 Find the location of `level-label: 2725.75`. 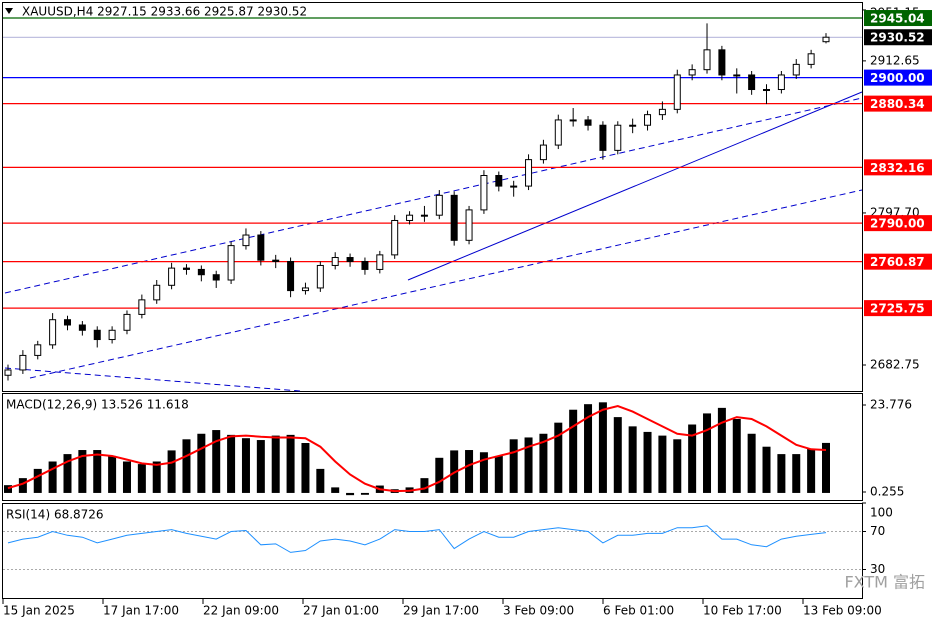

level-label: 2725.75 is located at coordinates (897, 309).